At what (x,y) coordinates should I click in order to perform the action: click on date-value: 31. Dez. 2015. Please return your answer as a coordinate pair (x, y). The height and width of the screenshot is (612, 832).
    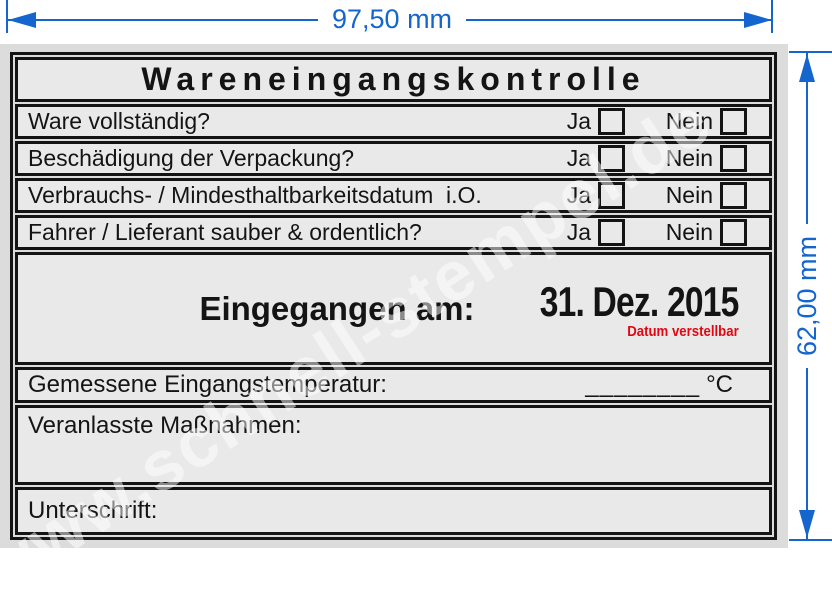
    Looking at the image, I should click on (640, 301).